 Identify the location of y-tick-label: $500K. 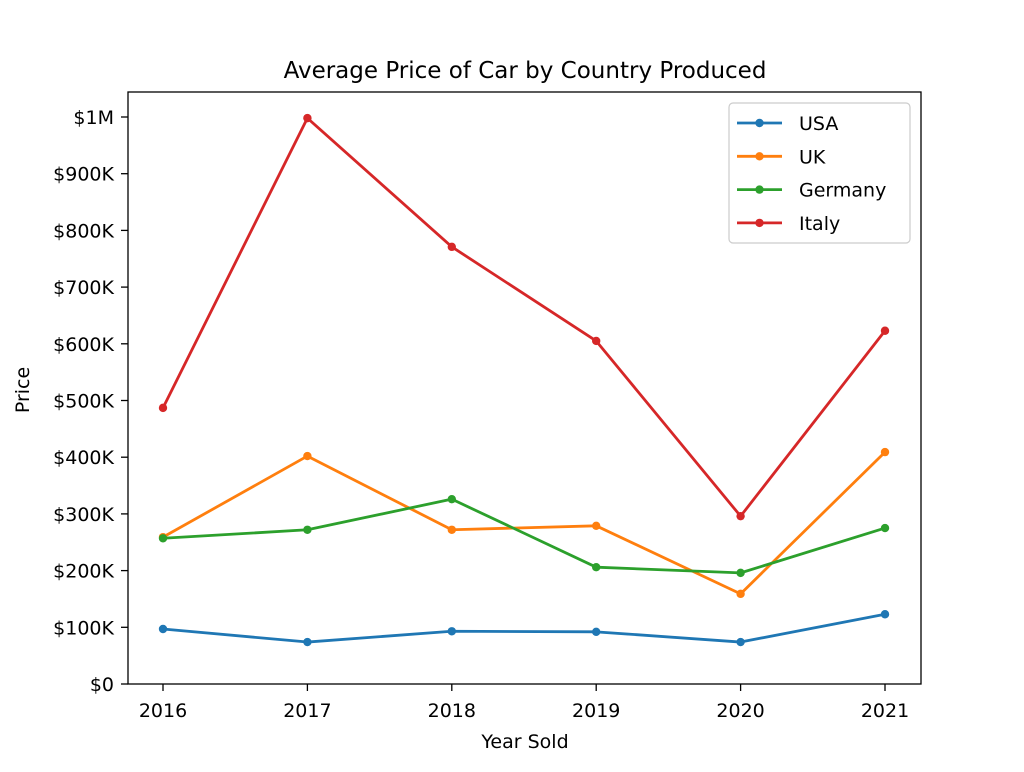
(83, 402).